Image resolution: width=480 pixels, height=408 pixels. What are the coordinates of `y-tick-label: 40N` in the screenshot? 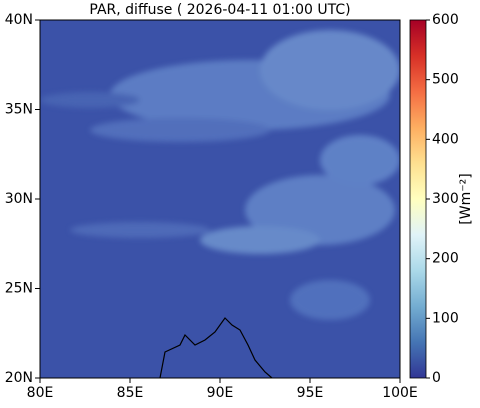 It's located at (19, 20).